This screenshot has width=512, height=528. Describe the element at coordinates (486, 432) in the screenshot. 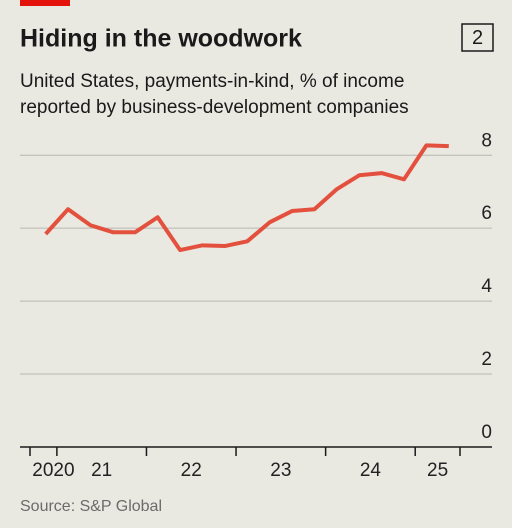

I see `y-tick-label: 0` at that location.